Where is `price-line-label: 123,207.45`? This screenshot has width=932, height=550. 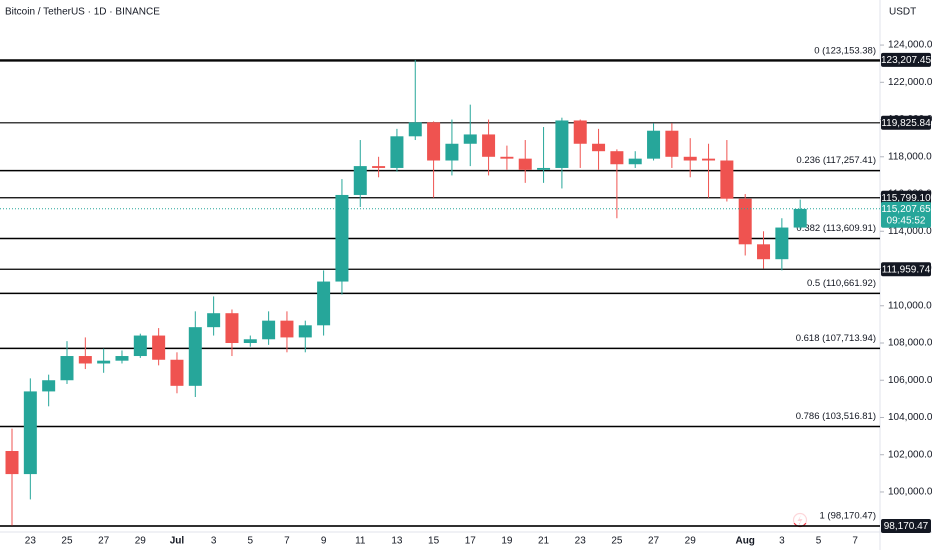 price-line-label: 123,207.45 is located at coordinates (906, 60).